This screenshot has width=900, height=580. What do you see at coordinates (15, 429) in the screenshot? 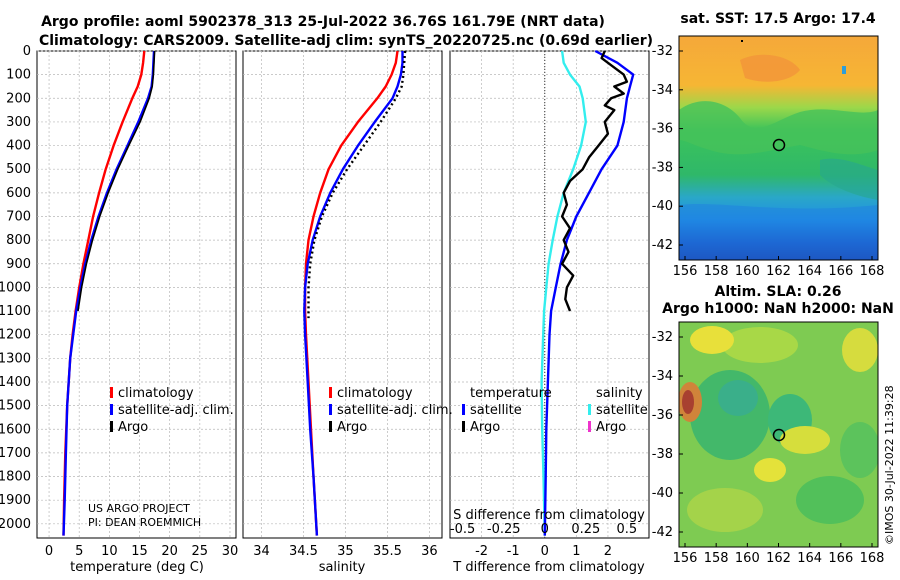
I see `depth-tick-label: 1600` at bounding box center [15, 429].